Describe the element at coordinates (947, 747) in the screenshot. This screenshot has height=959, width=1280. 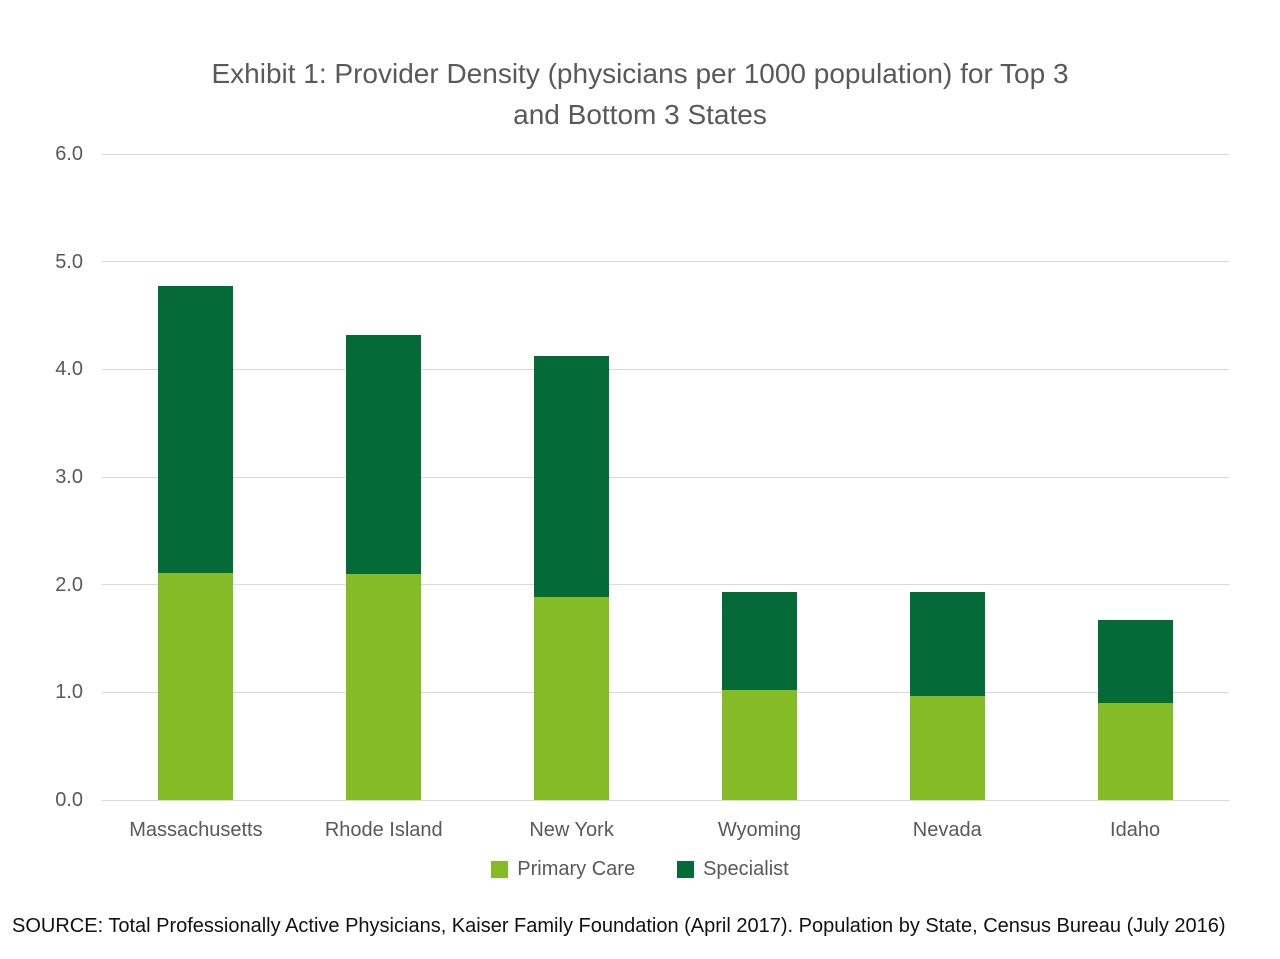
I see `bar-nevada-primary-care` at that location.